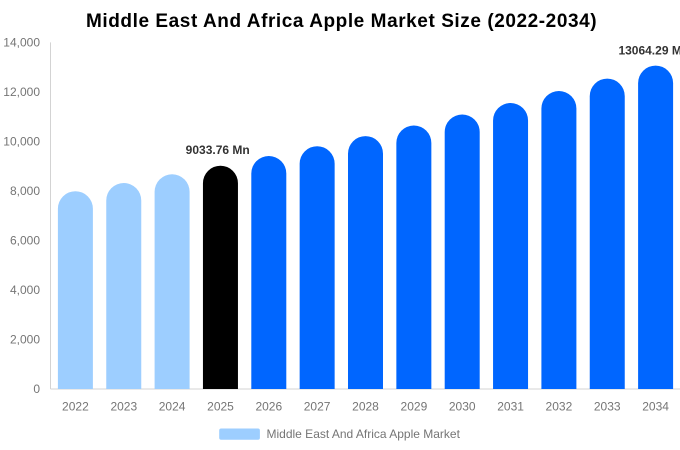 Image resolution: width=680 pixels, height=450 pixels. What do you see at coordinates (172, 407) in the screenshot?
I see `svg-text: 2024` at bounding box center [172, 407].